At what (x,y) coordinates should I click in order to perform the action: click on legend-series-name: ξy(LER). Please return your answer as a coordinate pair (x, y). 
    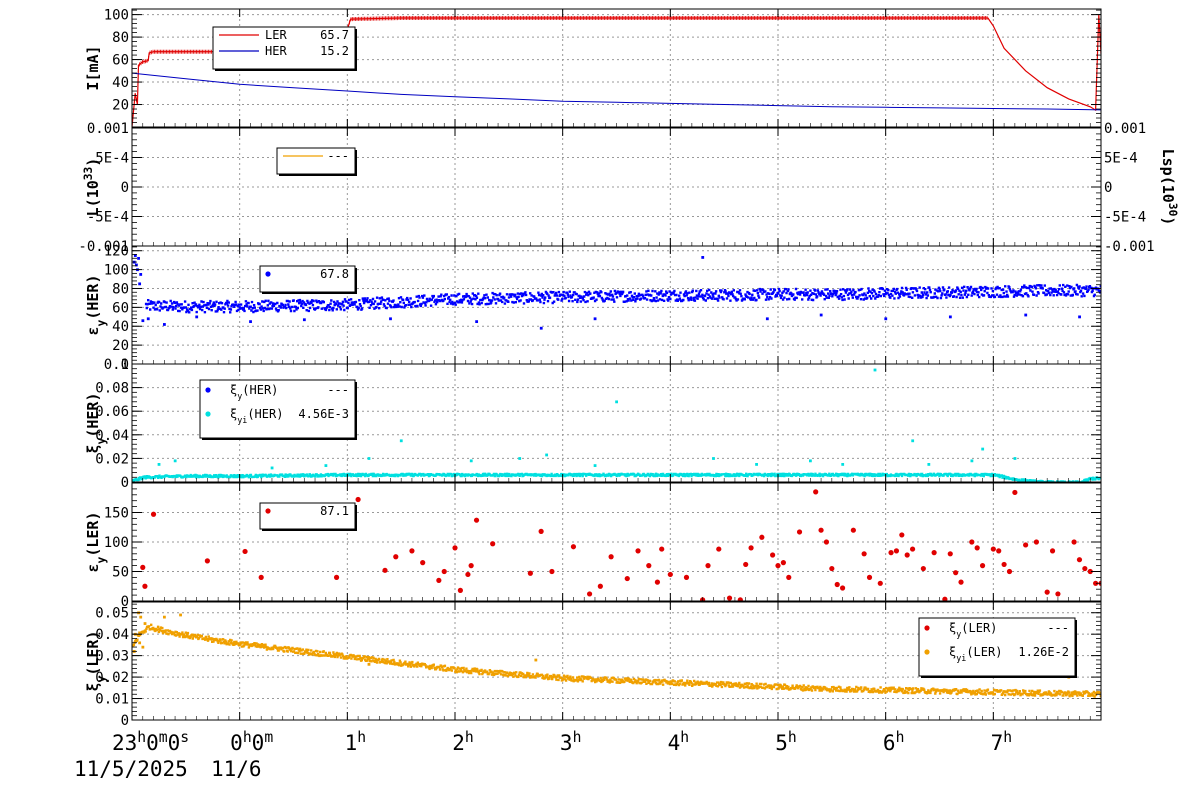
    Looking at the image, I should click on (973, 630).